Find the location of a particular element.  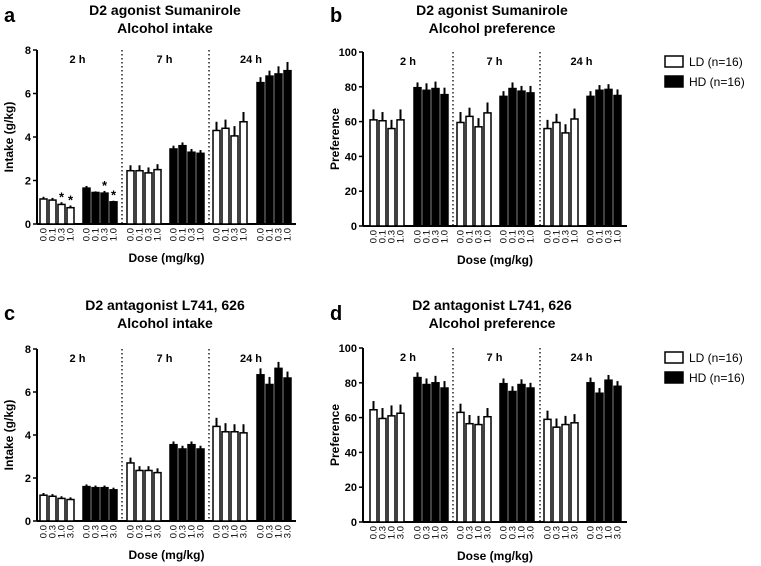

chart-title: D2 antagonist L741, 626 is located at coordinates (165, 305).